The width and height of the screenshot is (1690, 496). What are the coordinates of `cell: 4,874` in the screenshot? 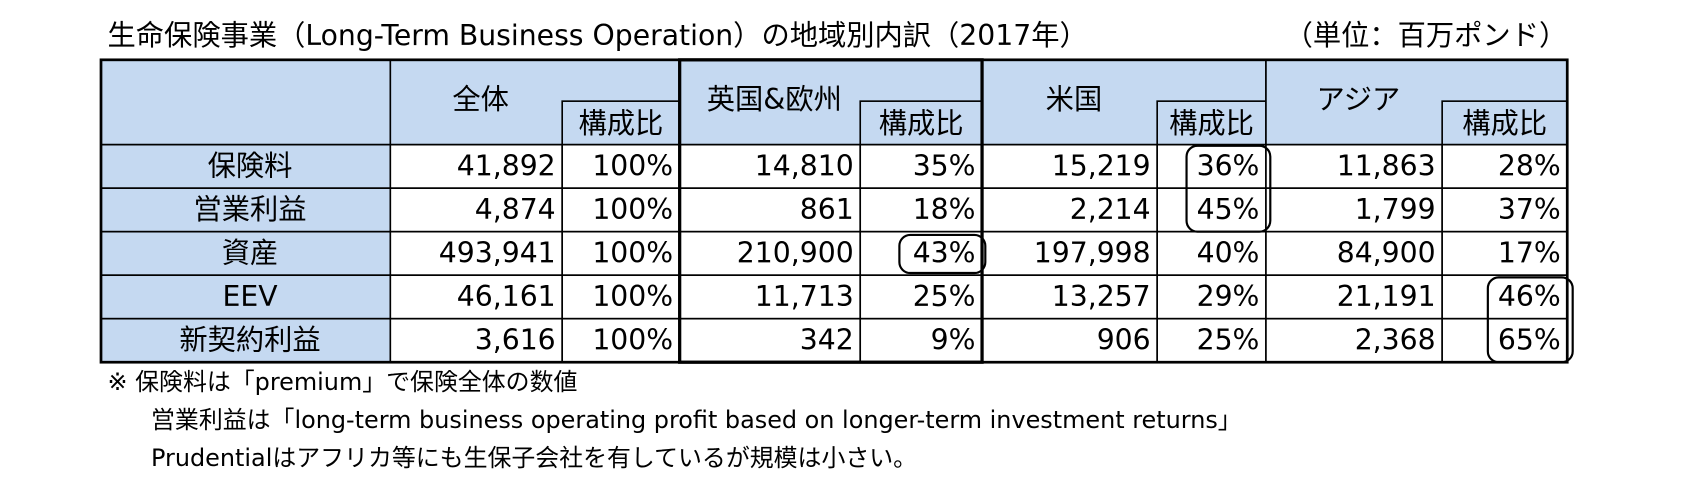 It's located at (515, 209).